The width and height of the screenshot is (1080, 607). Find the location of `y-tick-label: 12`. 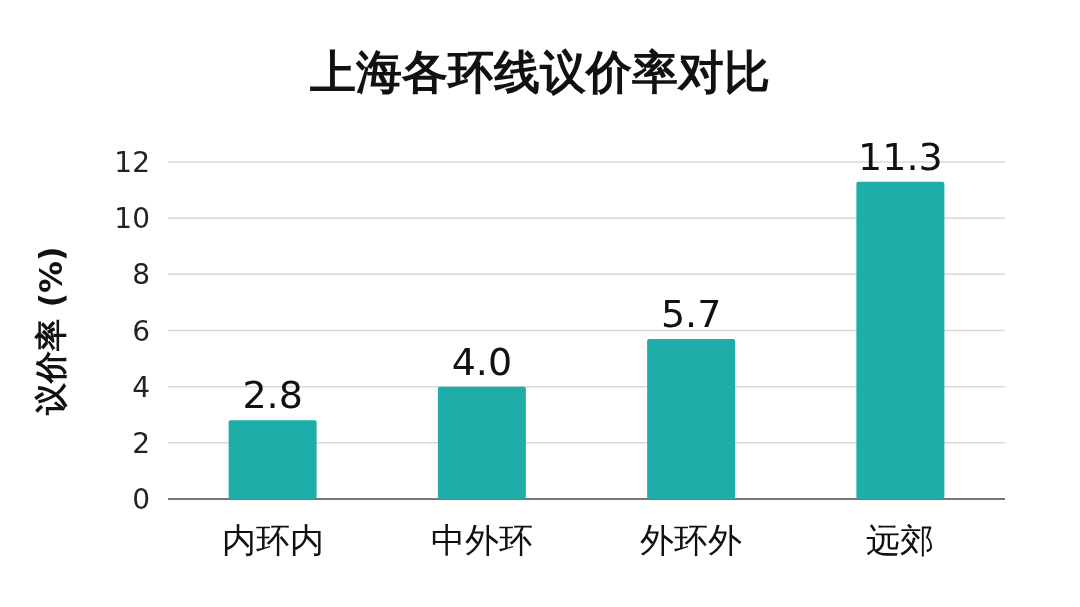

y-tick-label: 12 is located at coordinates (132, 162).